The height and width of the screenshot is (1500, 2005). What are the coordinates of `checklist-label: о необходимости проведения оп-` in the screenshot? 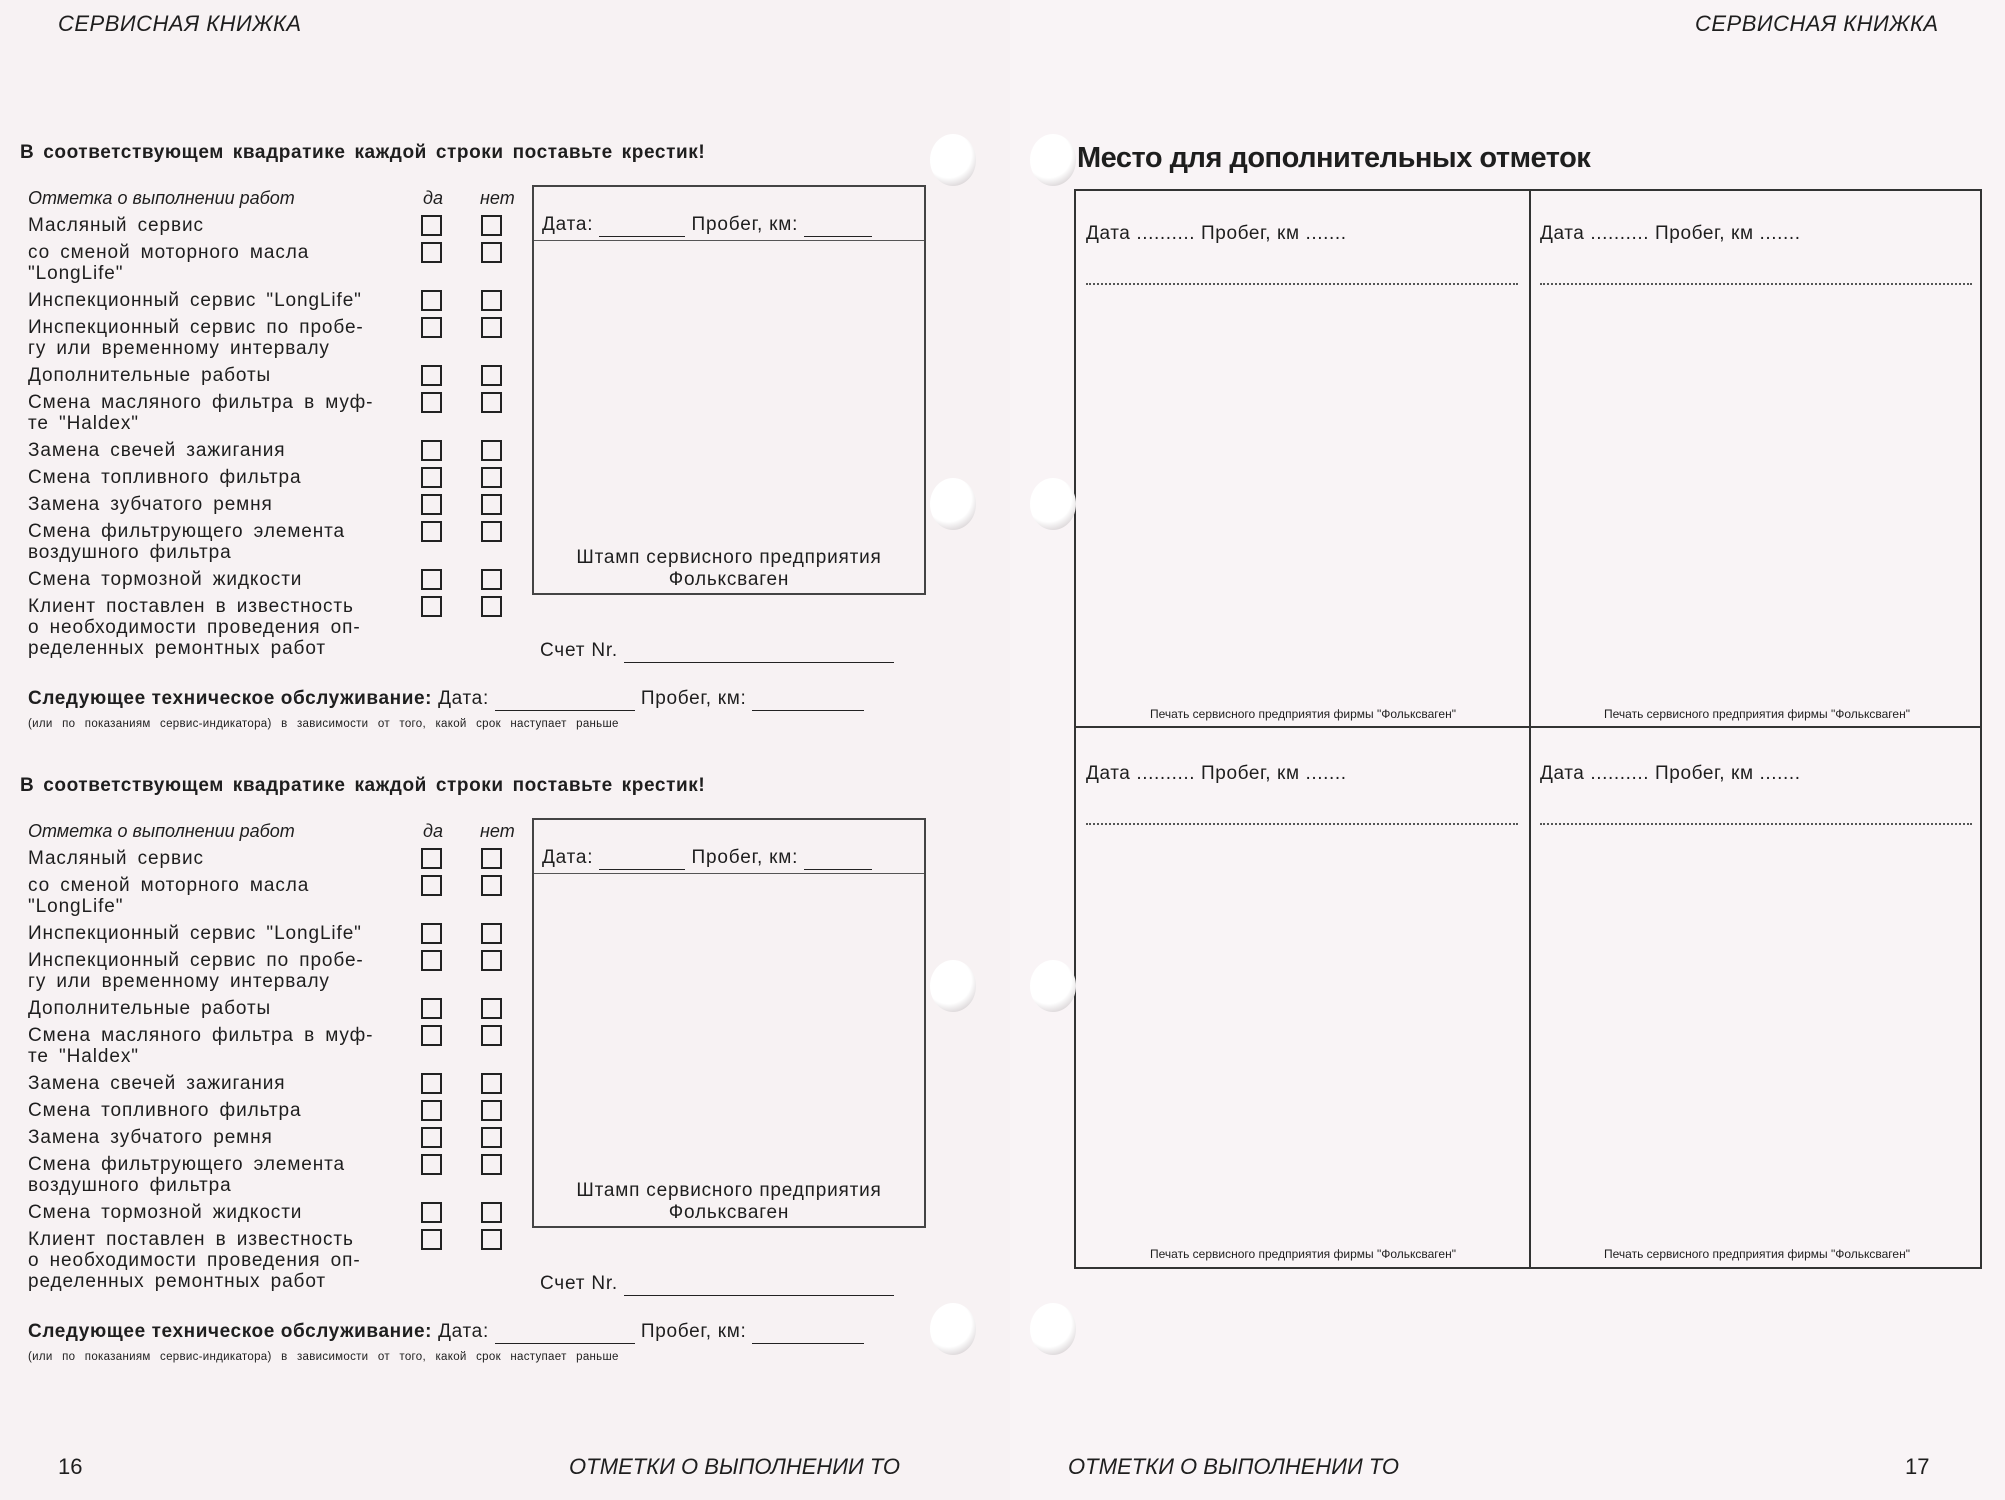 It's located at (194, 1260).